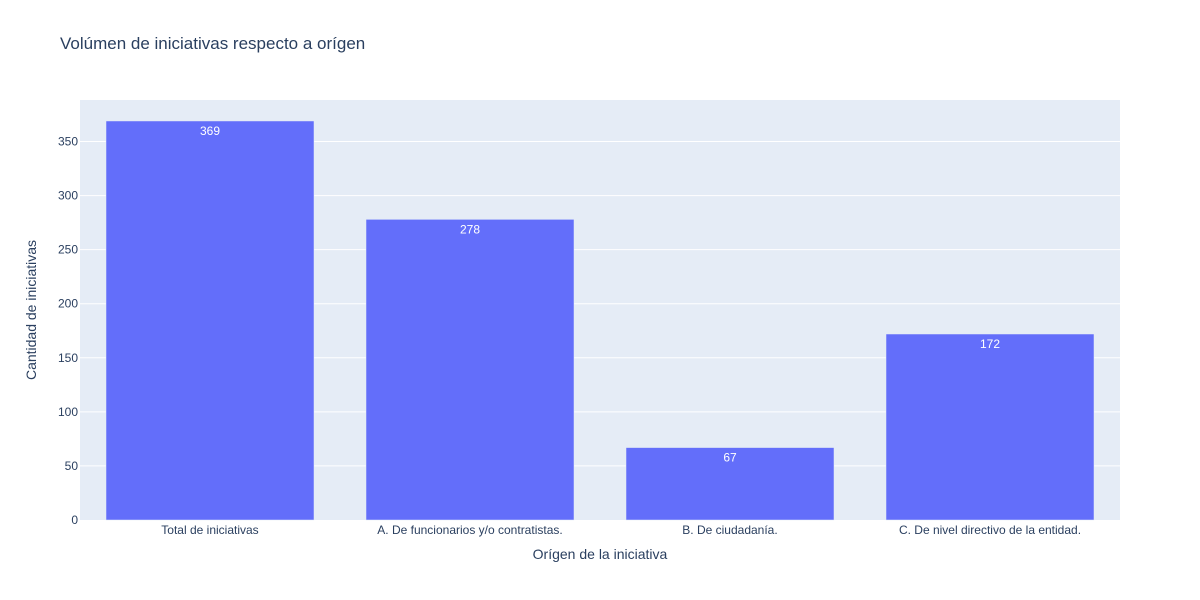 This screenshot has height=600, width=1200. I want to click on chart-title: Volúmen de iniciativas respecto a orígen, so click(213, 43).